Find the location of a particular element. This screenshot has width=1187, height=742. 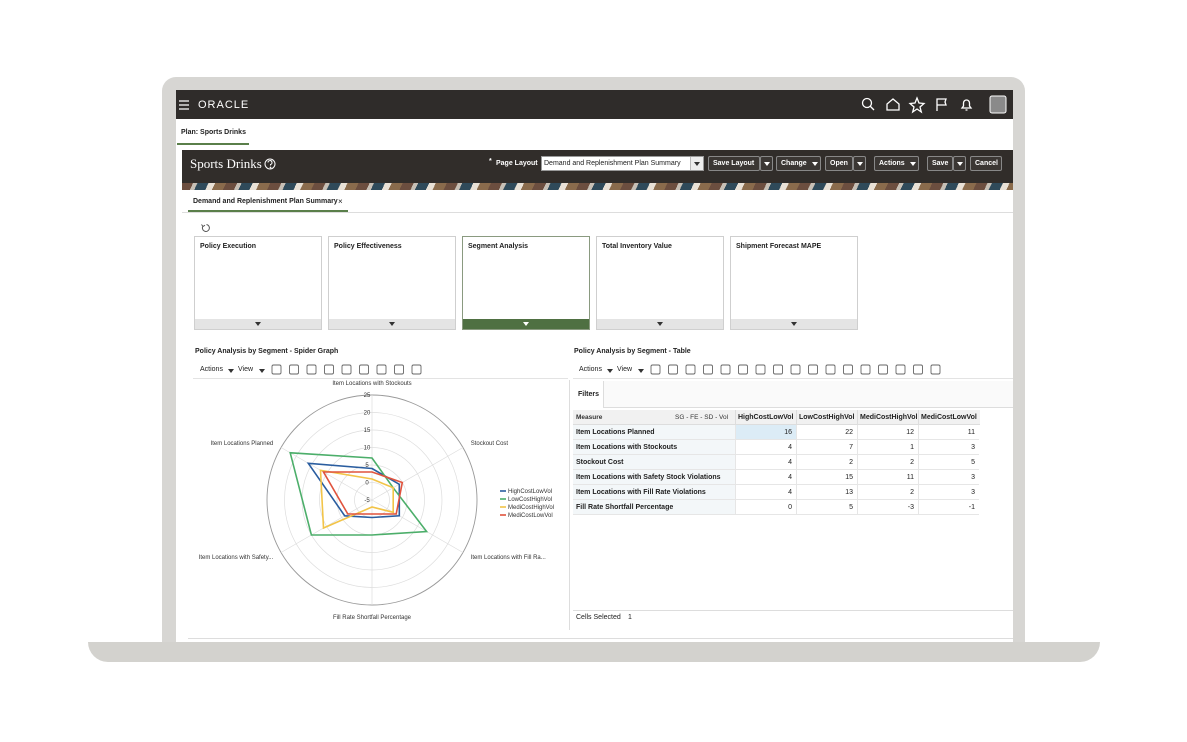

refresh-icon is located at coordinates (205, 228).